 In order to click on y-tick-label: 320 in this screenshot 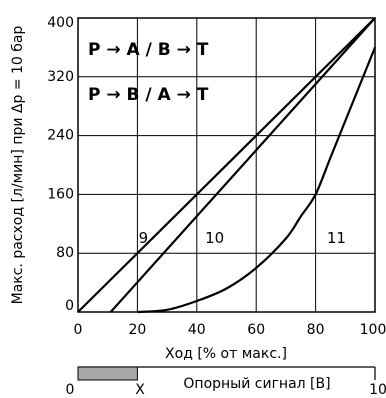, I will do `click(60, 77)`.